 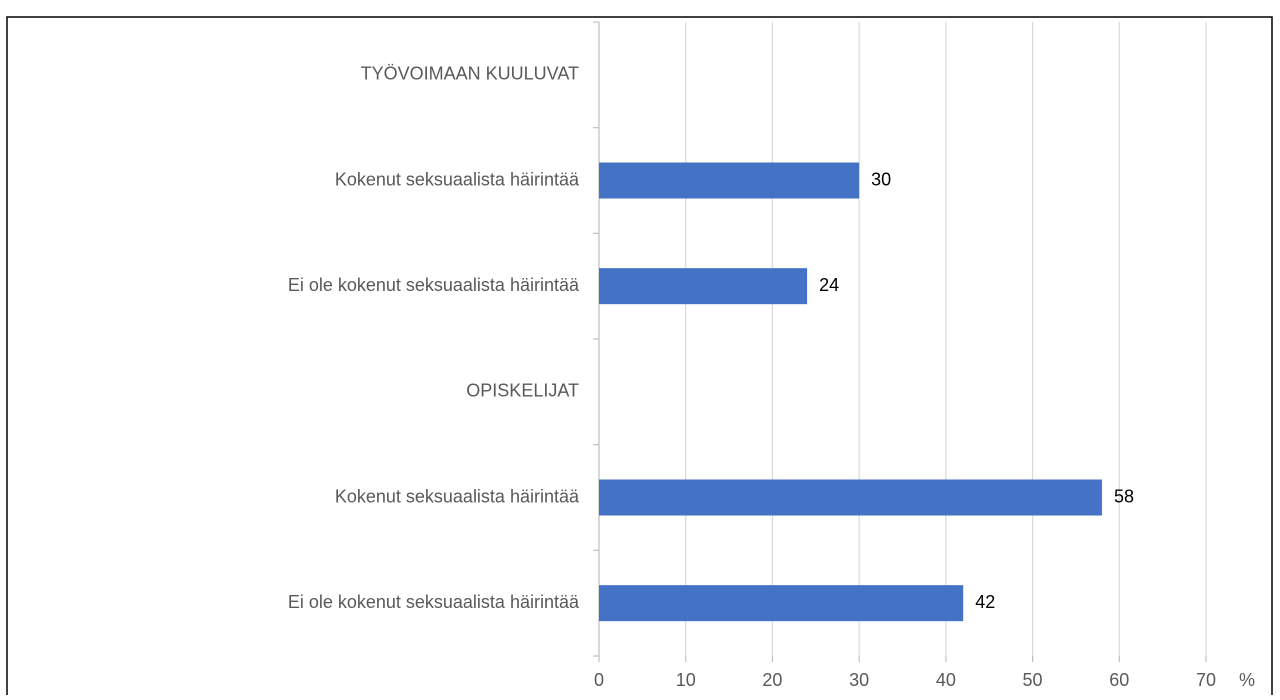 I want to click on y-tick-label: OPISKELIJAT, so click(x=522, y=391).